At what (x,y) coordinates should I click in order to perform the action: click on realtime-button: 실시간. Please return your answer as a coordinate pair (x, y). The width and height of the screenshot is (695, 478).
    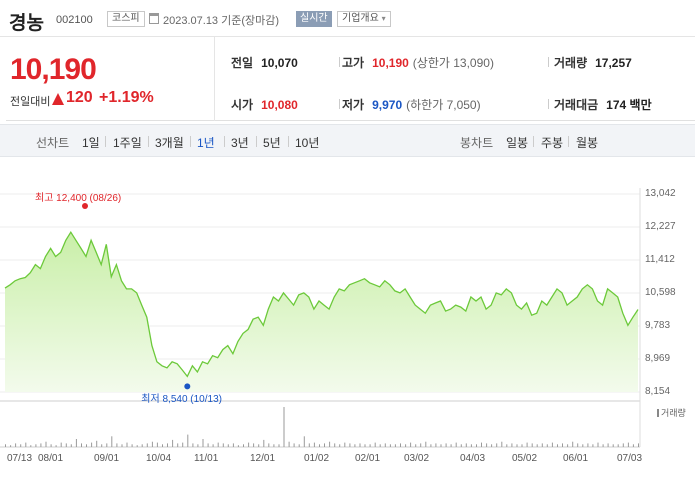
    Looking at the image, I should click on (314, 19).